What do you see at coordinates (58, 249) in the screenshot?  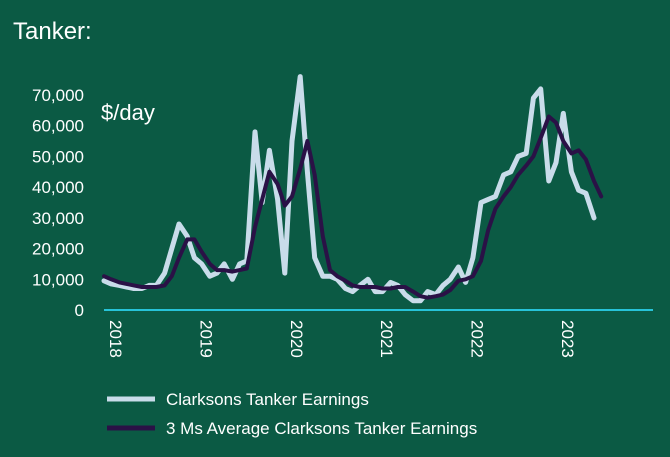 I see `y-tick-label: 20,000` at bounding box center [58, 249].